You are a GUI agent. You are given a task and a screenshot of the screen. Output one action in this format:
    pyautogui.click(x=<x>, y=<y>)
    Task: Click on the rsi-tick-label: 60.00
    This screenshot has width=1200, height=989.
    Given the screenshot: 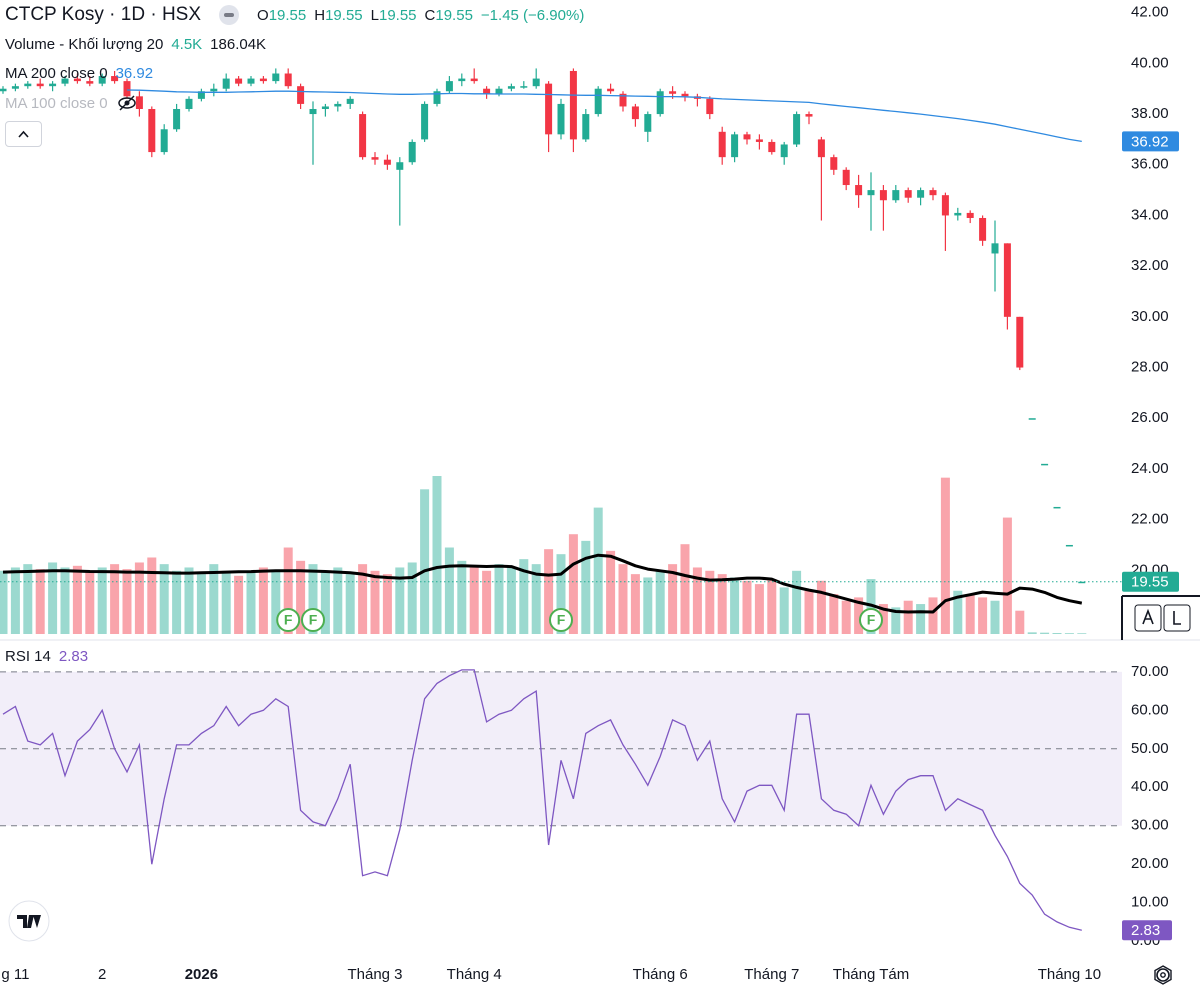 What is the action you would take?
    pyautogui.click(x=1150, y=709)
    